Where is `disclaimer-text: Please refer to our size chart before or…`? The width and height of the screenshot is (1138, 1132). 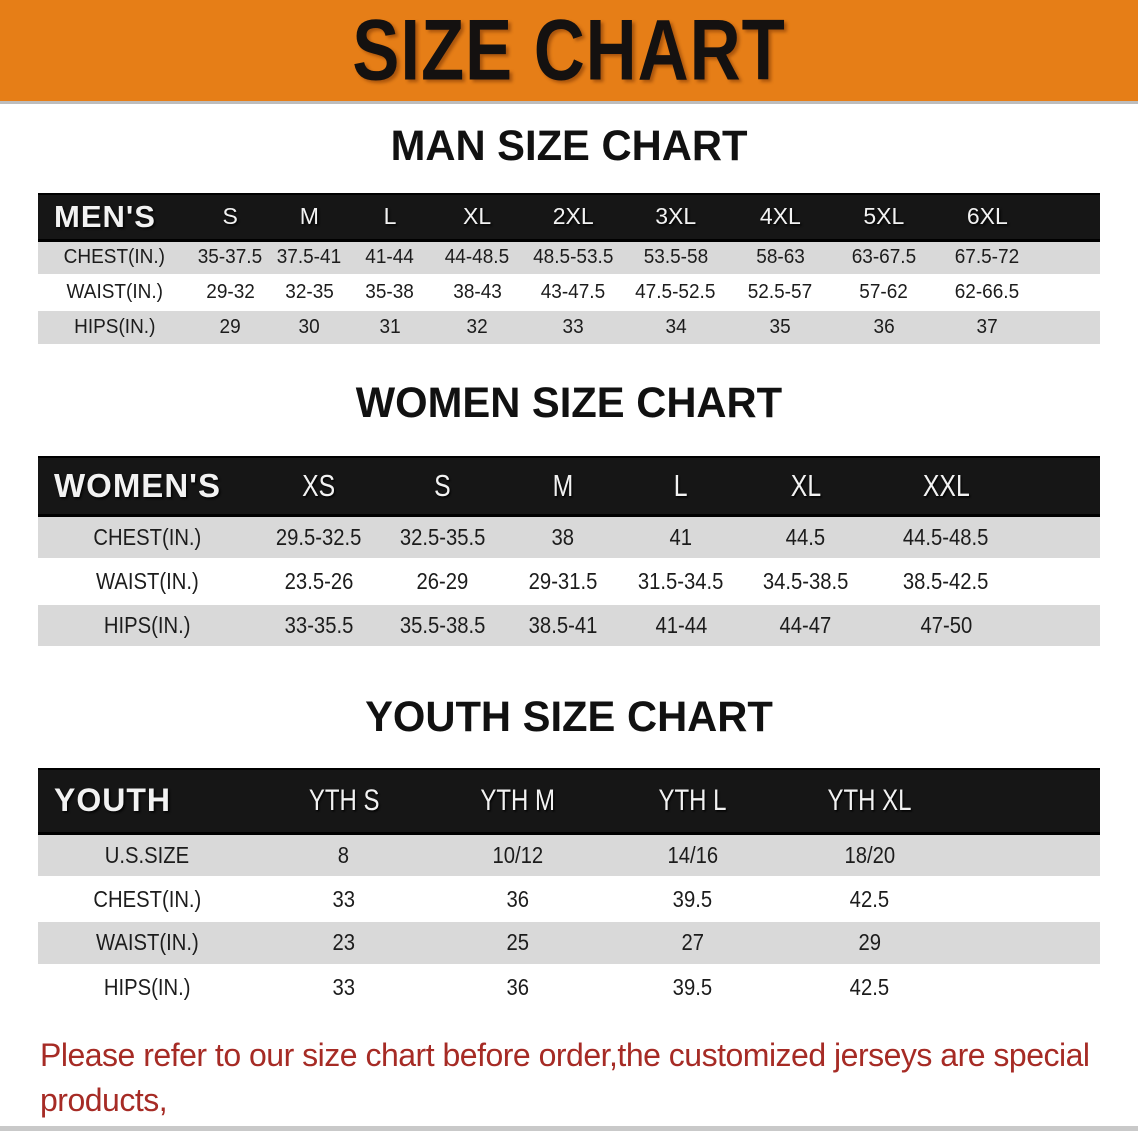 disclaimer-text: Please refer to our size chart before or… is located at coordinates (569, 1082).